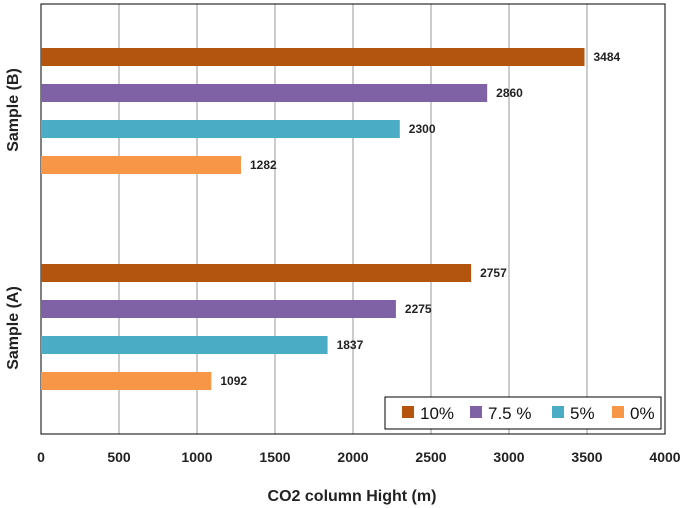 The image size is (685, 508). I want to click on legend-label: 10%, so click(437, 413).